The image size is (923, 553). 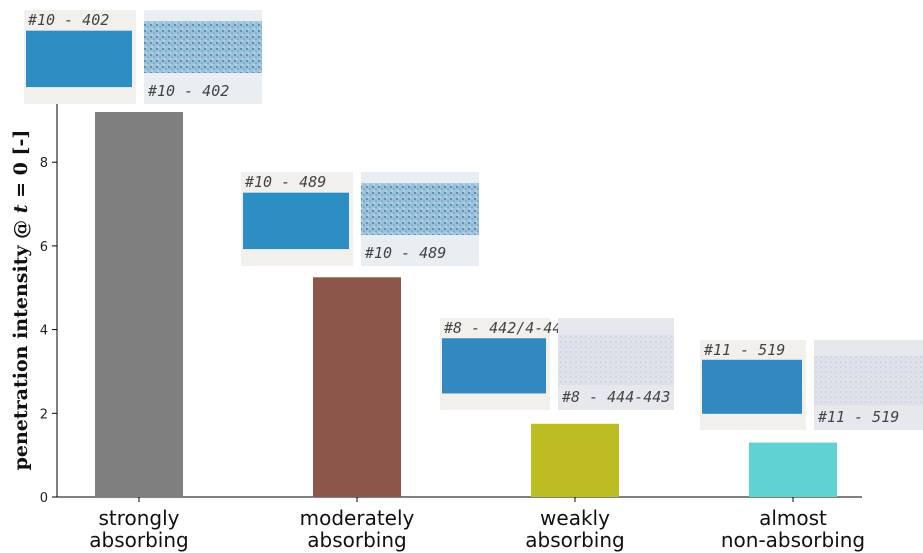 What do you see at coordinates (505, 364) in the screenshot?
I see `sample-photo-dyed: #8 - 442/4-443` at bounding box center [505, 364].